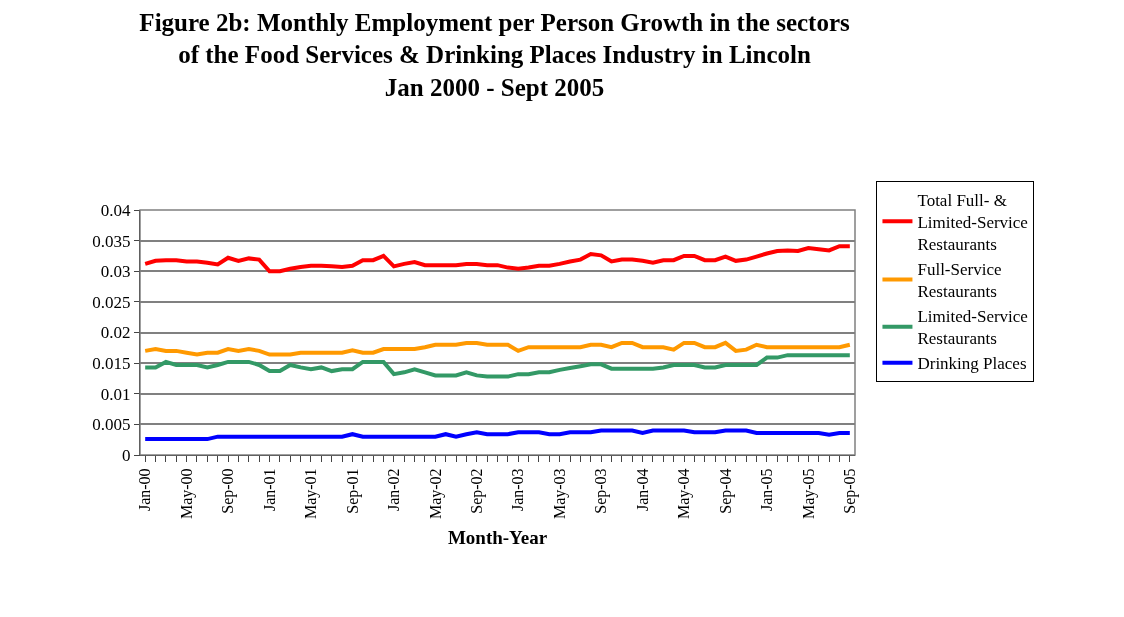 This screenshot has width=1124, height=617. I want to click on x-tick-label: Sep-04, so click(725, 491).